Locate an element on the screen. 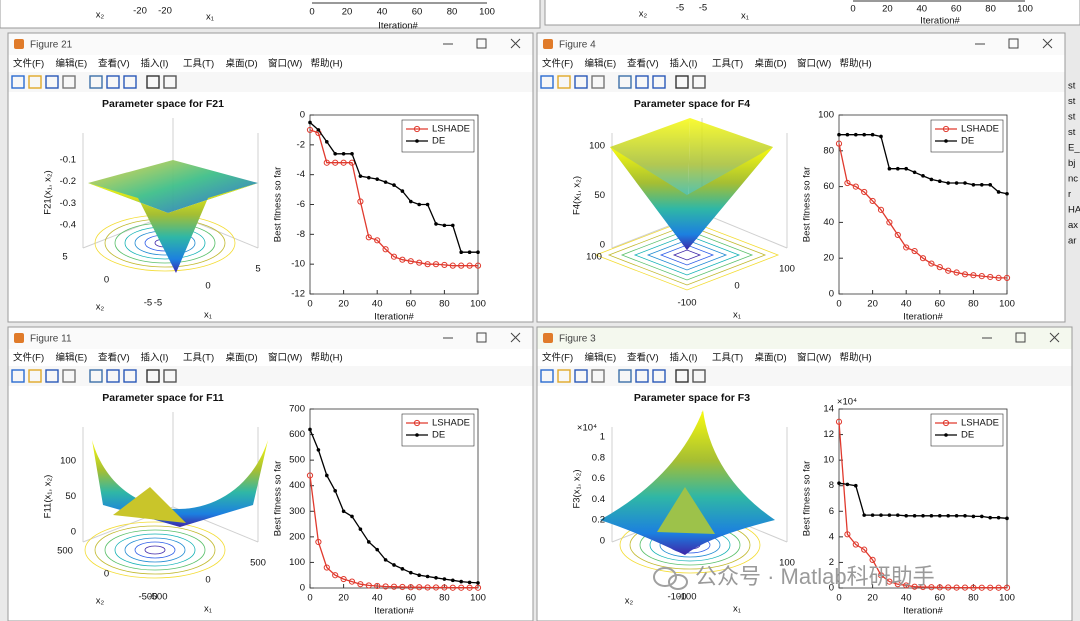 The width and height of the screenshot is (1080, 621). surface is located at coordinates (648, 198).